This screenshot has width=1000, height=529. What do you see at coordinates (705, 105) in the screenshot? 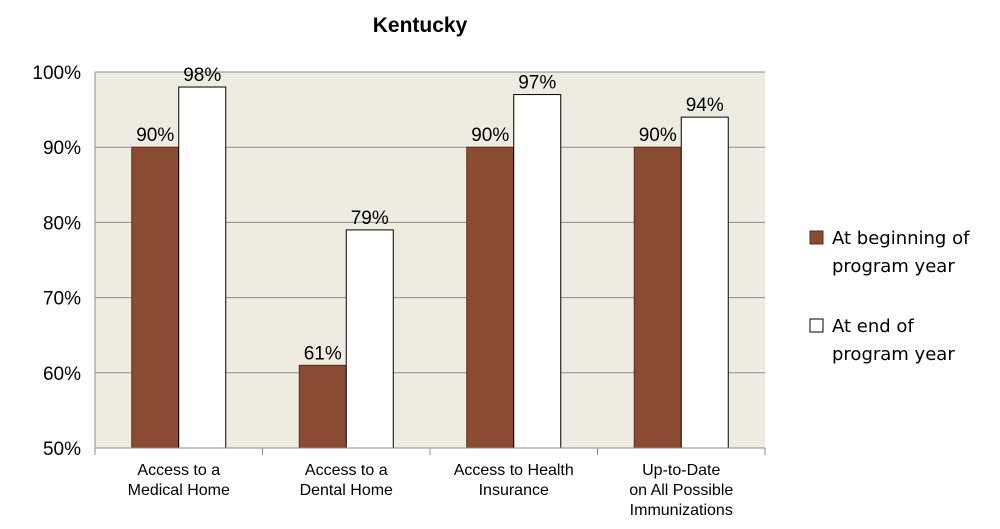
I see `data-label: 94%` at bounding box center [705, 105].